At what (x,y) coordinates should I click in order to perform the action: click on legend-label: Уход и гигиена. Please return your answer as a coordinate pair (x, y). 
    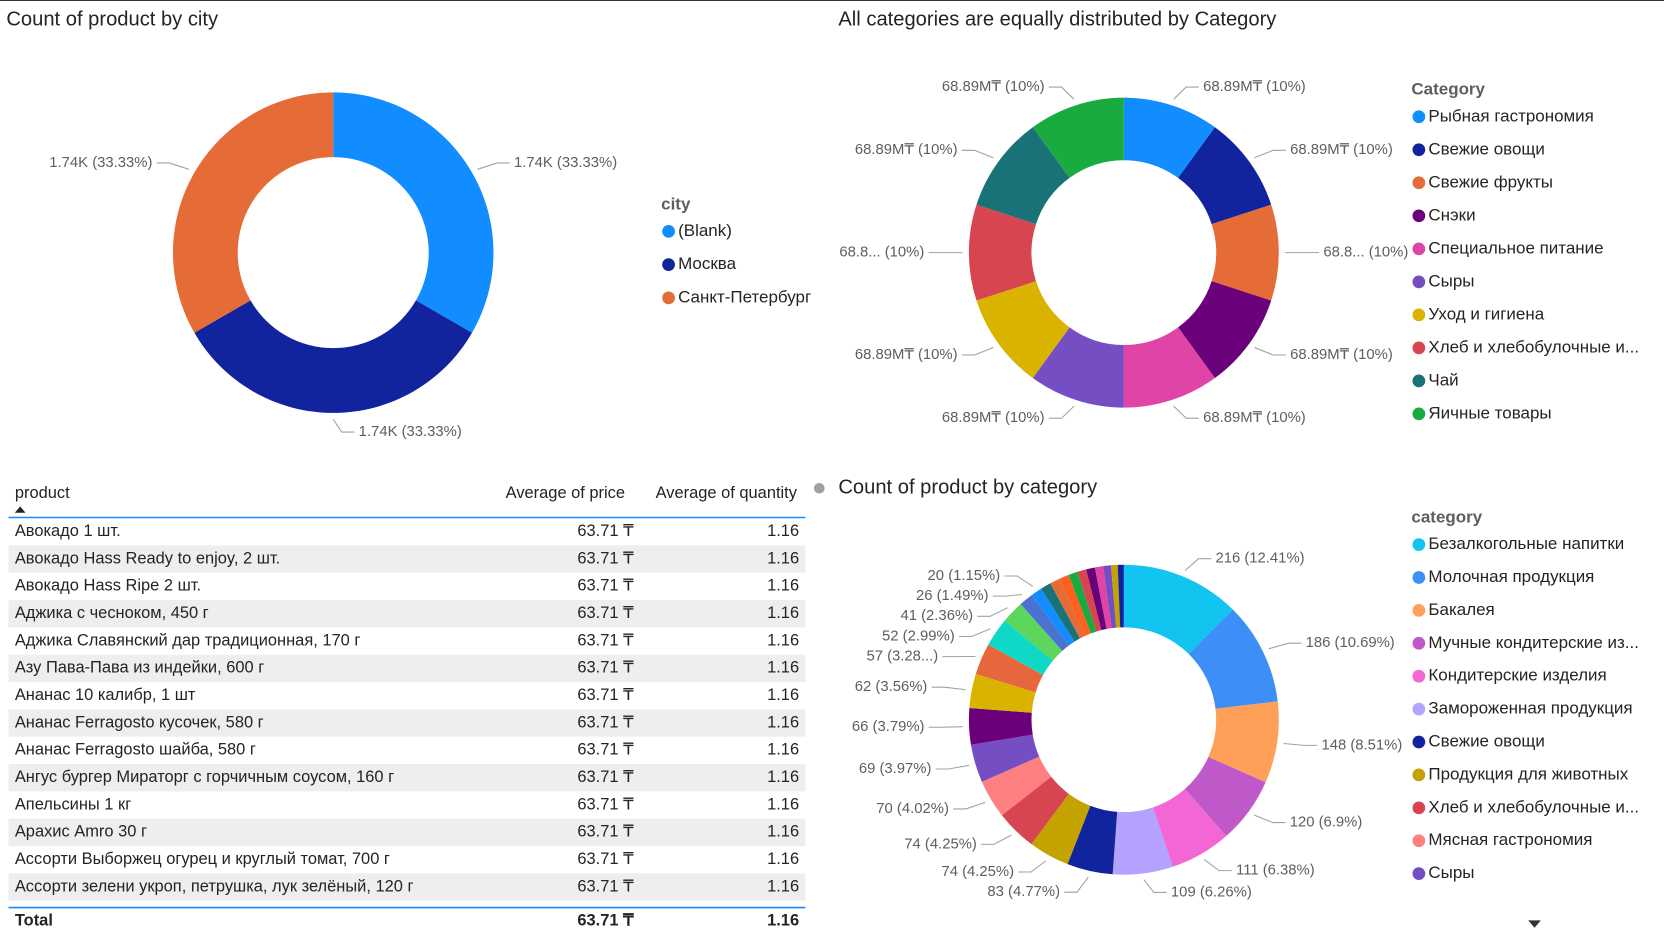
    Looking at the image, I should click on (1486, 313).